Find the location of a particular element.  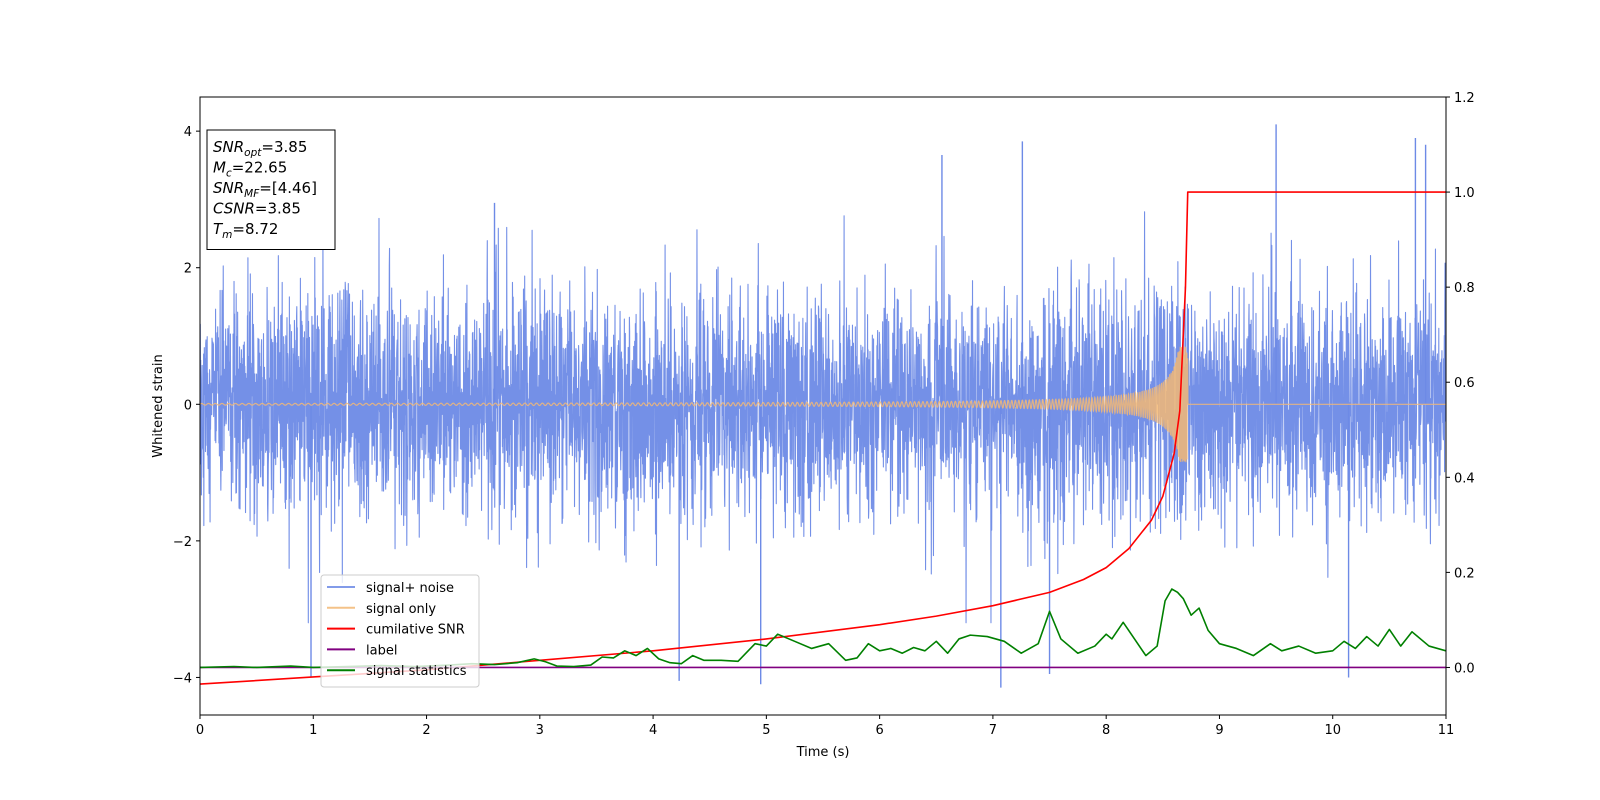

legend-label: signal+ noise is located at coordinates (410, 588).